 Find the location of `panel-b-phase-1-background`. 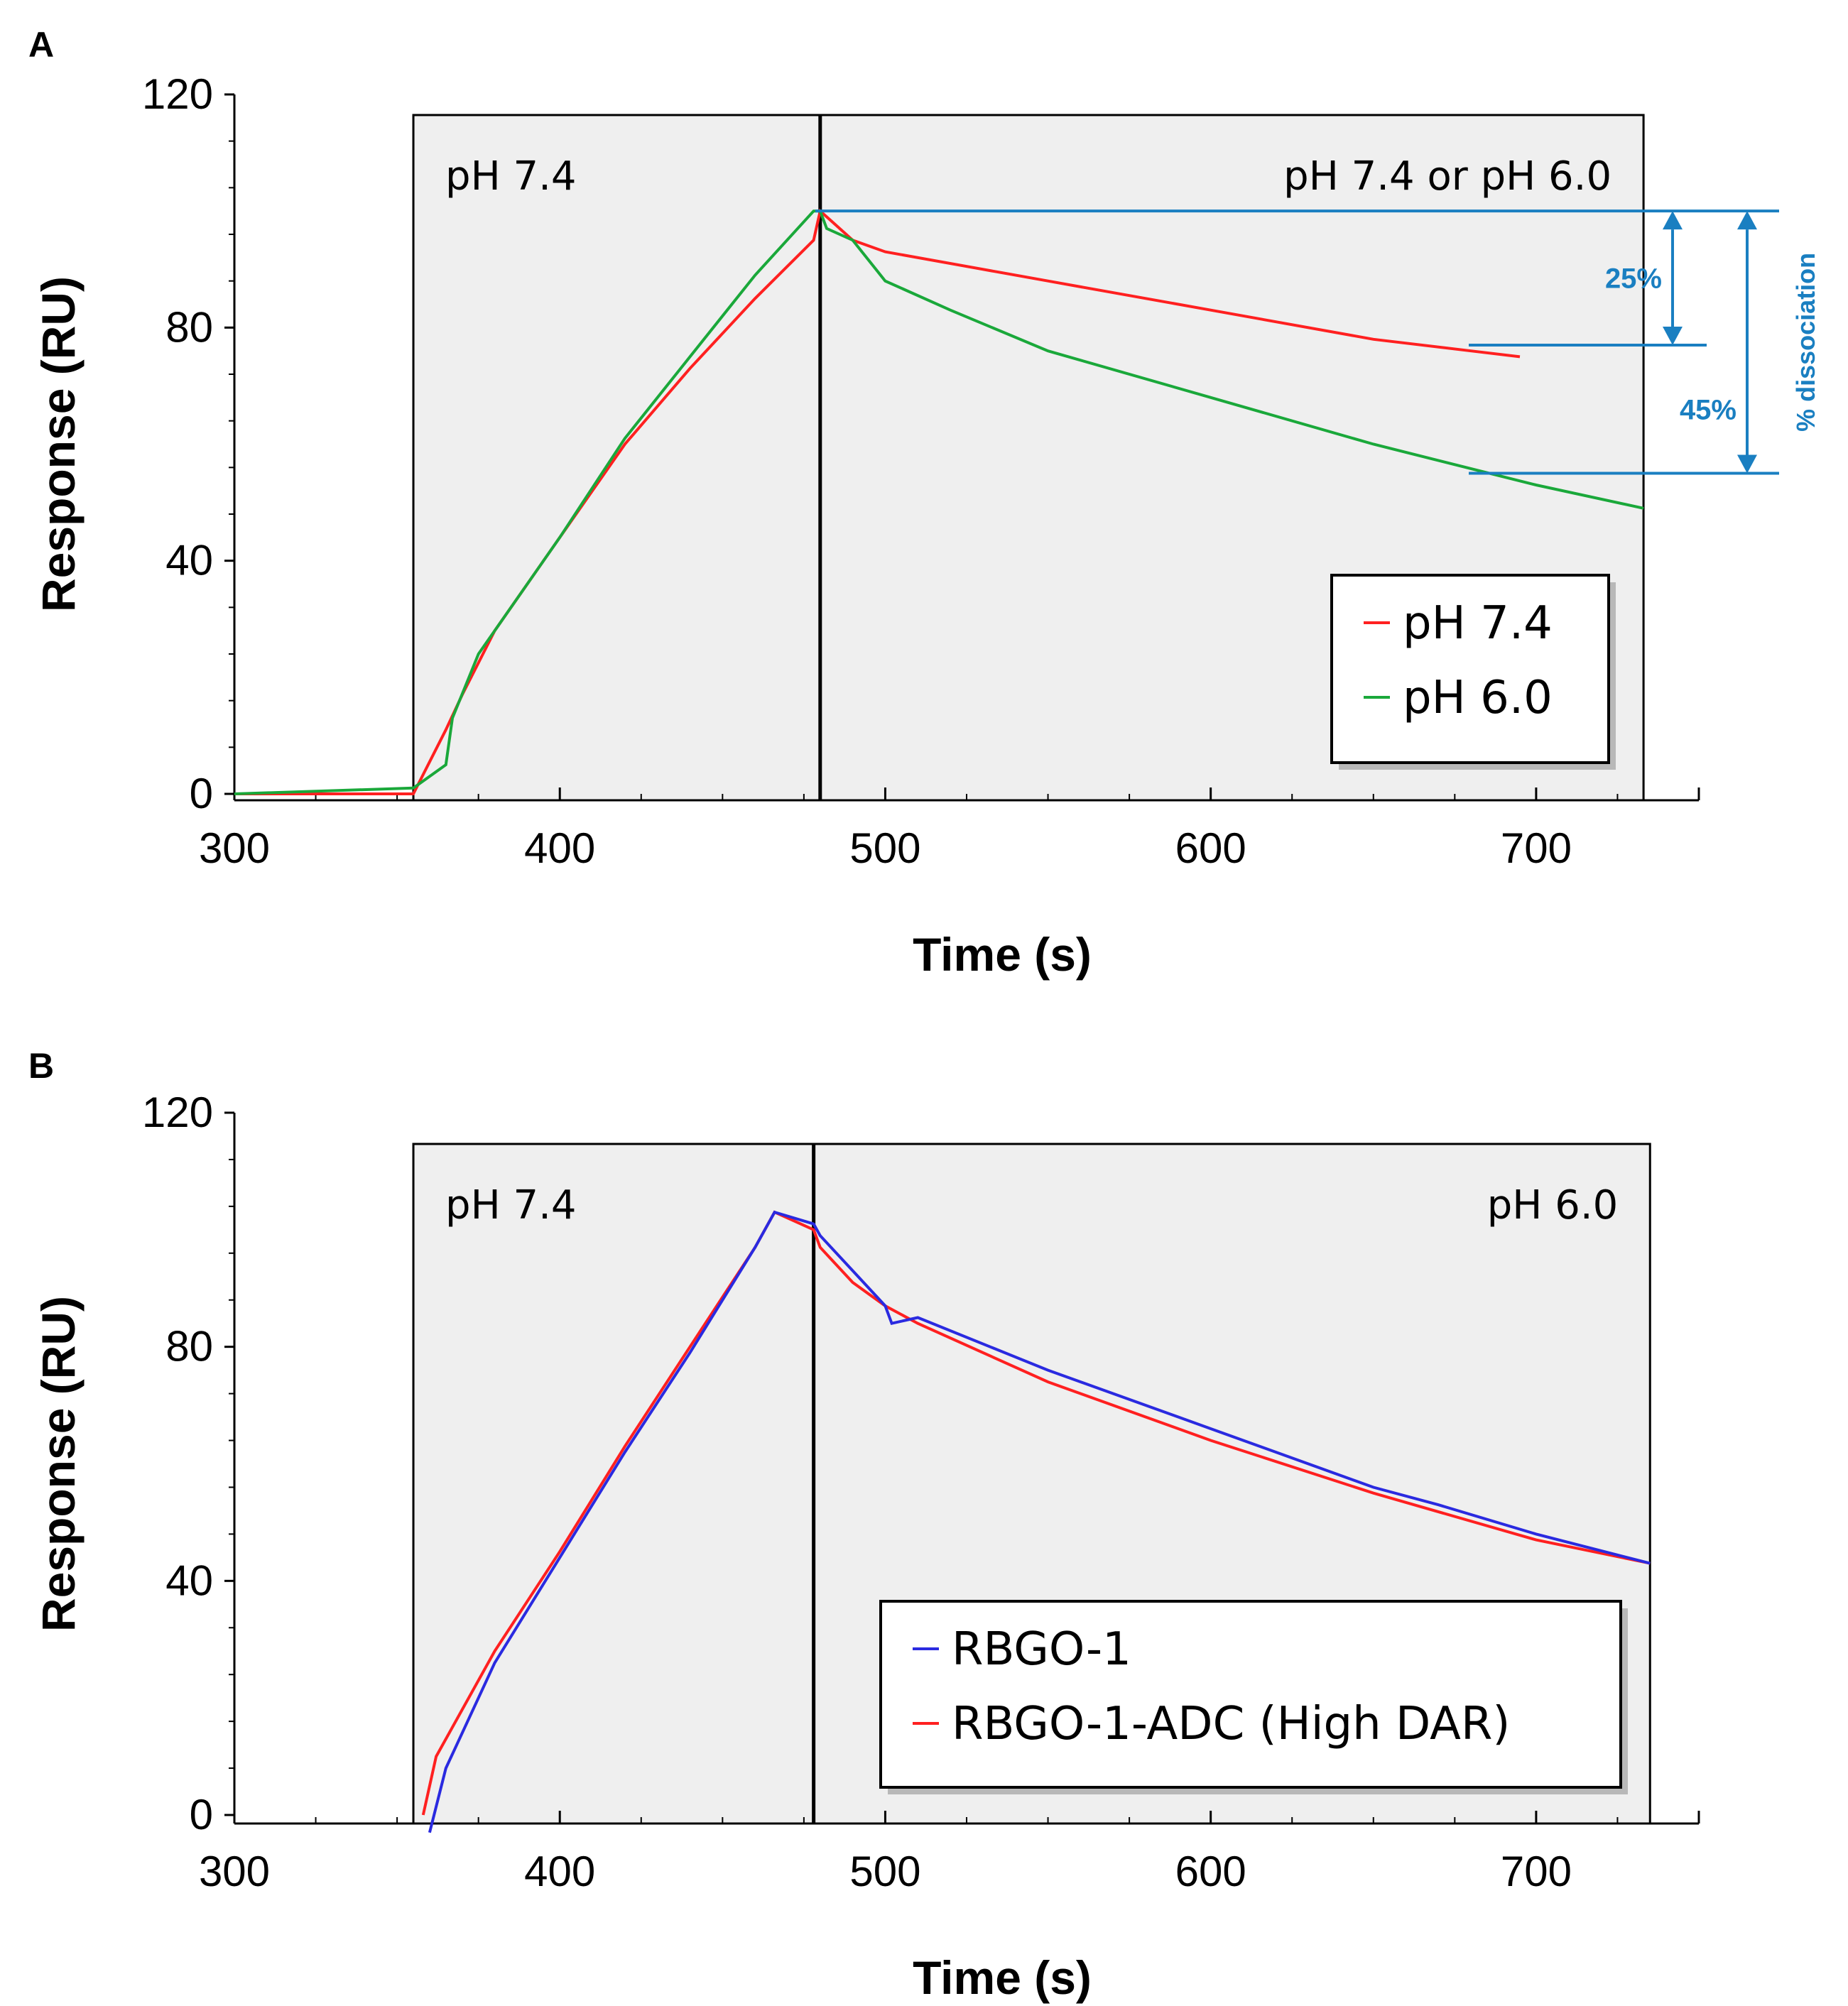

panel-b-phase-1-background is located at coordinates (613, 1484).